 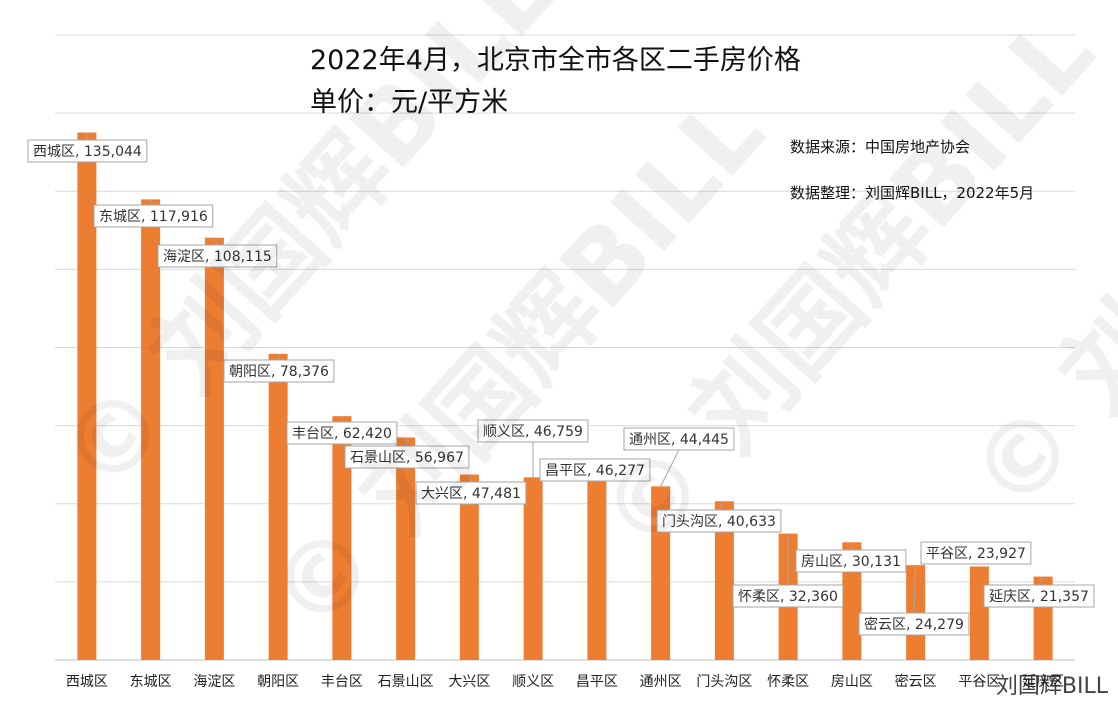 What do you see at coordinates (912, 193) in the screenshot?
I see `compiled-note: 数据整理：刘国辉BILL，2022年5月` at bounding box center [912, 193].